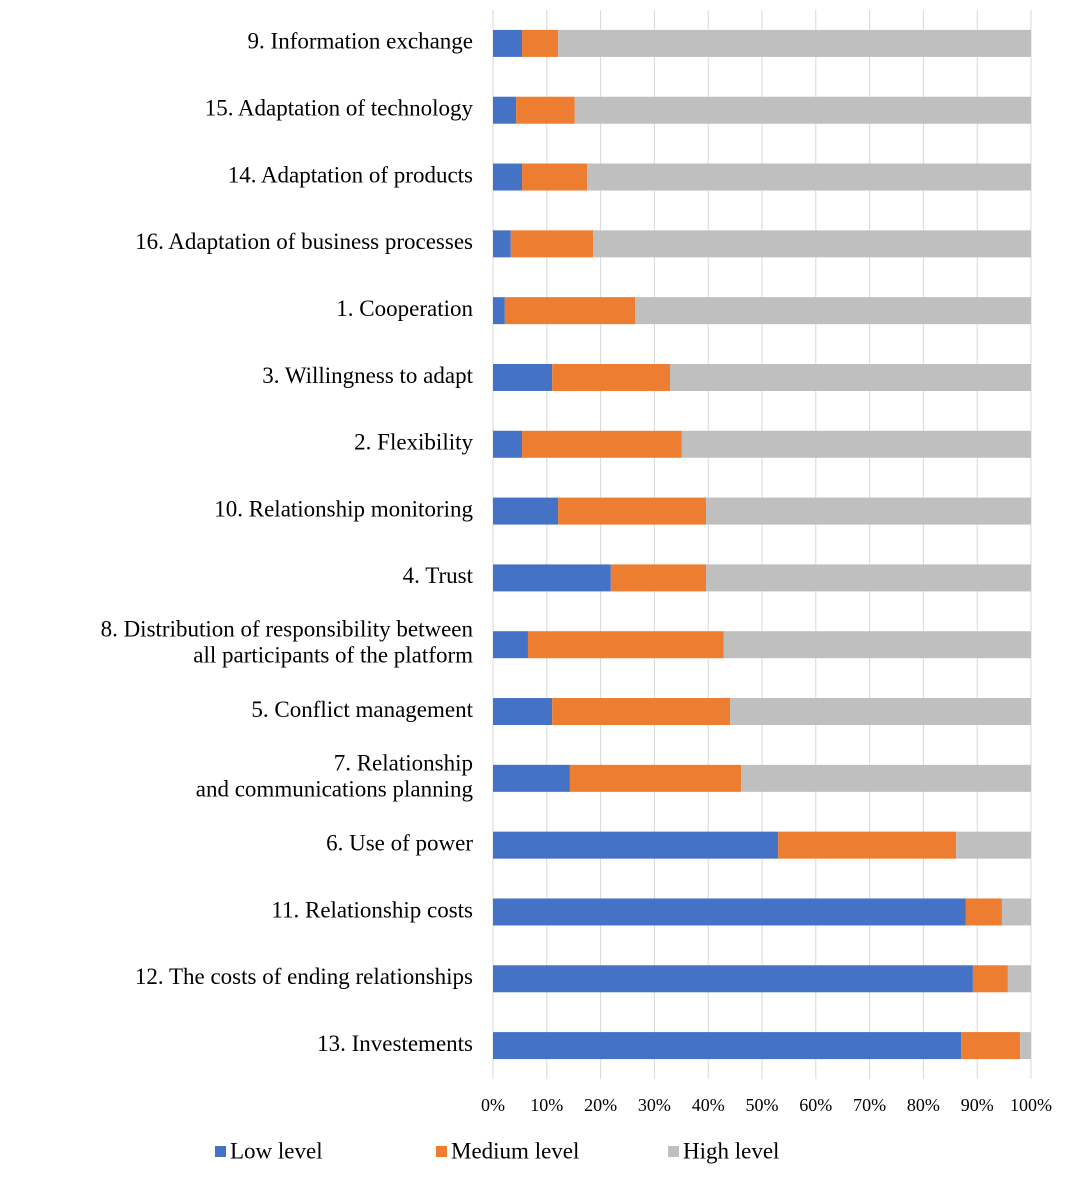 Image resolution: width=1084 pixels, height=1179 pixels. I want to click on x-tick-label: 0%, so click(493, 1105).